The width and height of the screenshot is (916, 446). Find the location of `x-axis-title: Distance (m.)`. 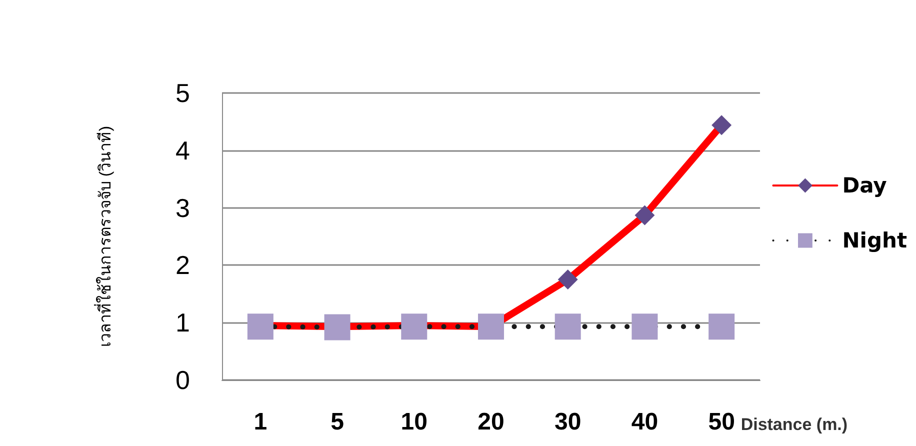

x-axis-title: Distance (m.) is located at coordinates (794, 424).